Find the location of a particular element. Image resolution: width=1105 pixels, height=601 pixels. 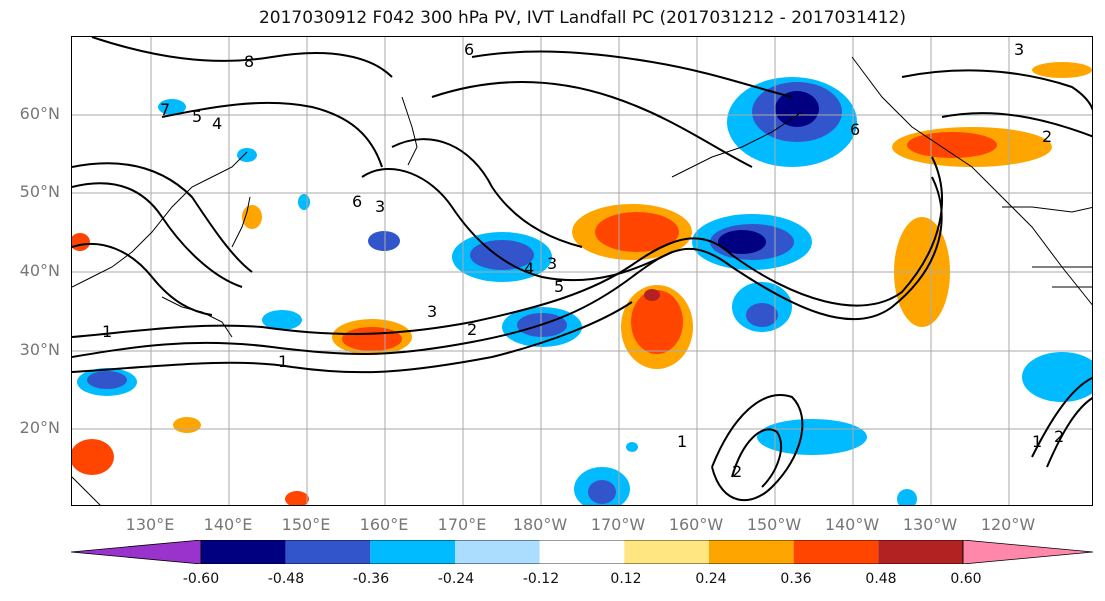

colorbar-tick-label: -0.36 is located at coordinates (371, 579).